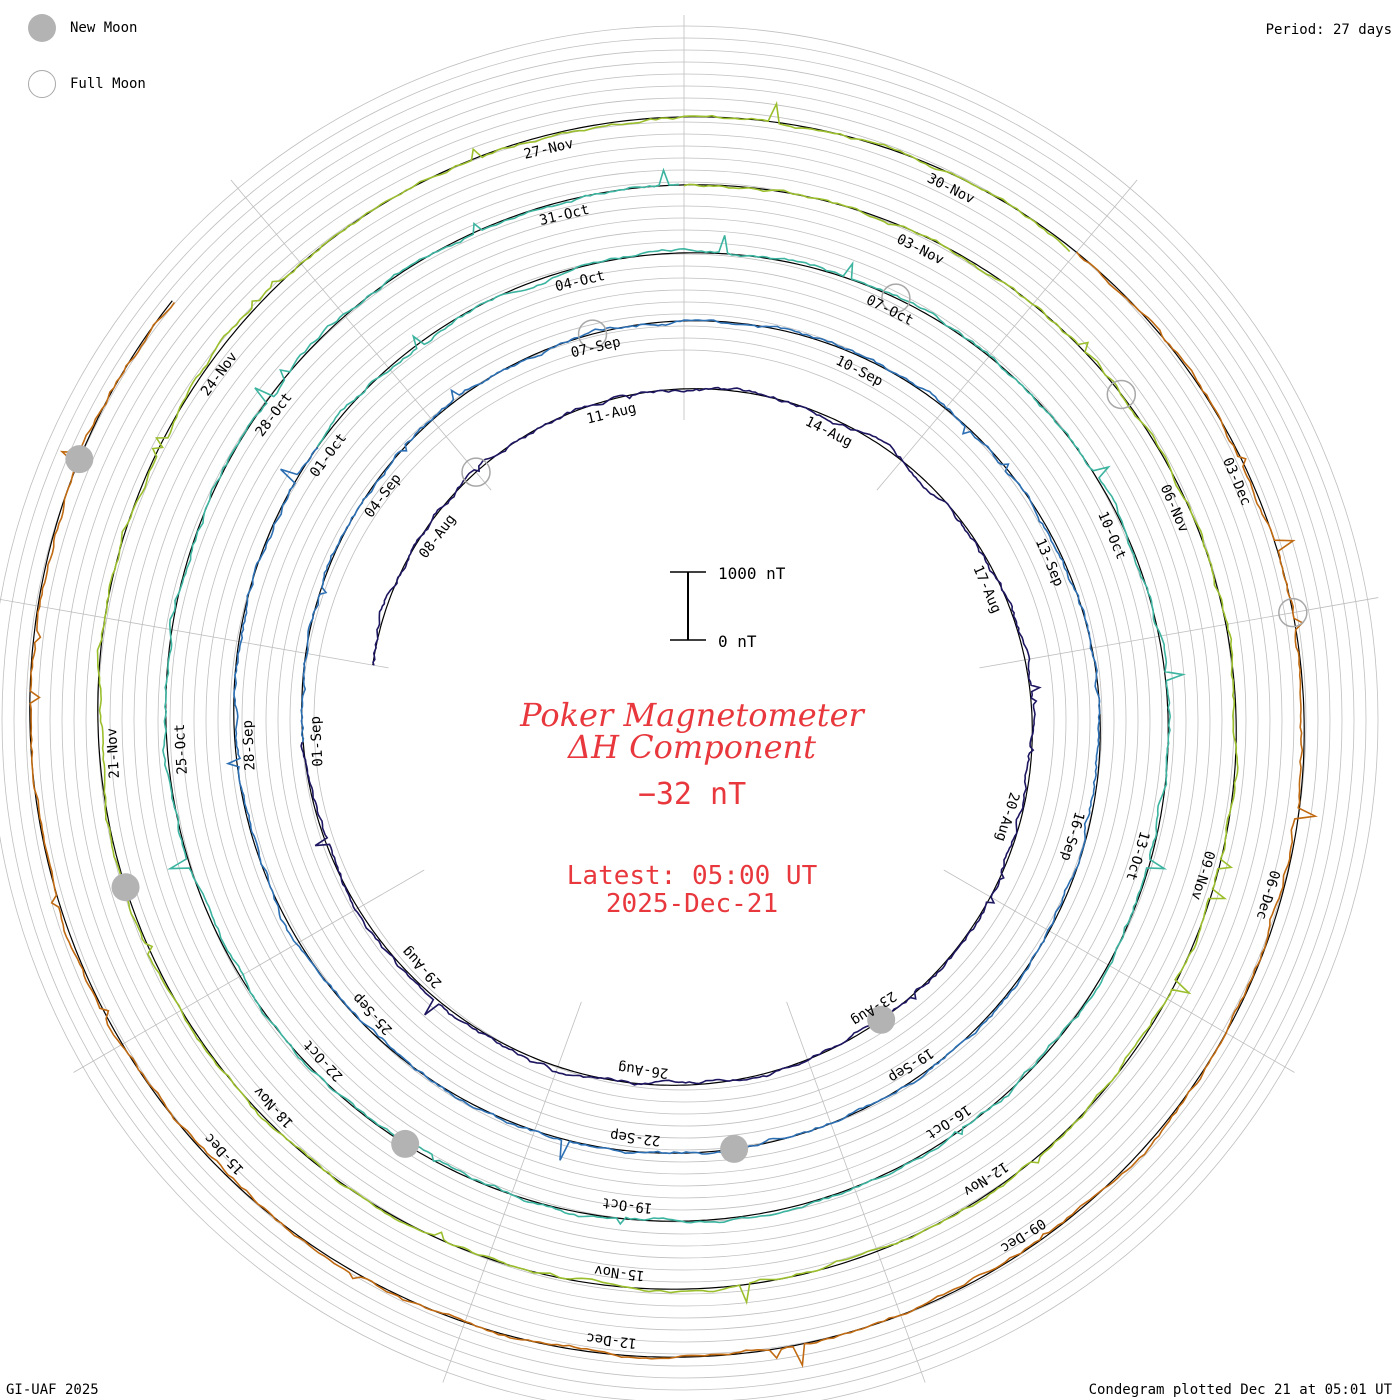  I want to click on date-label: 22-Oct, so click(323, 1060).